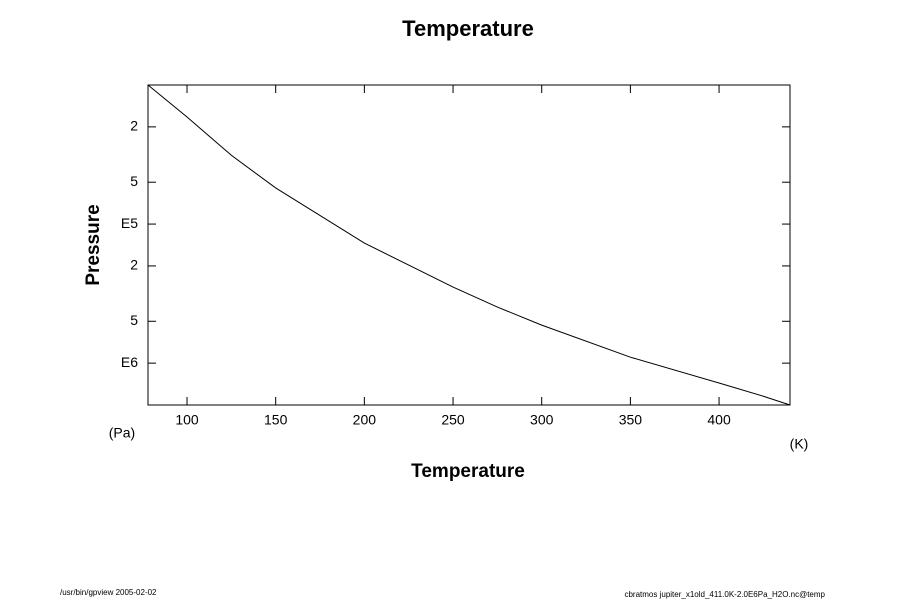  I want to click on x-unit: (K), so click(799, 444).